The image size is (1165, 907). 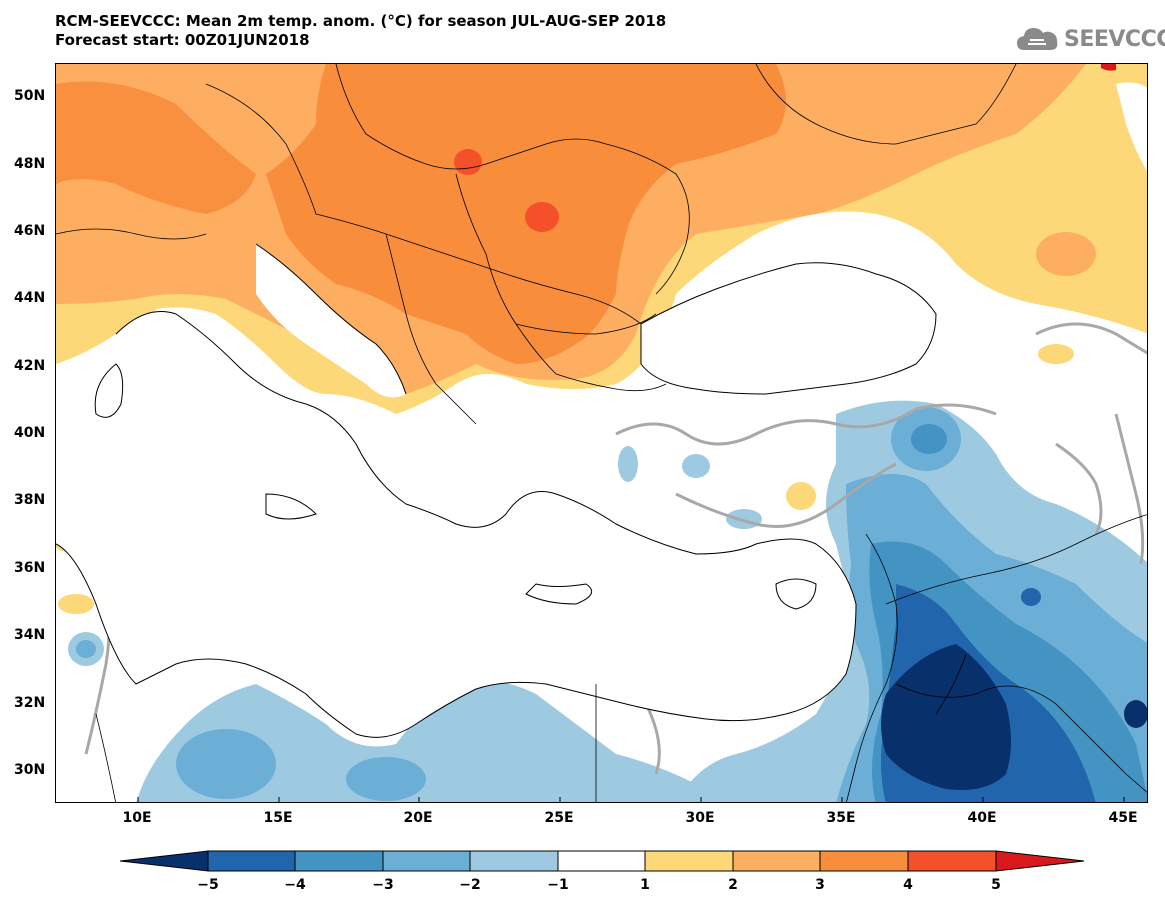 What do you see at coordinates (558, 885) in the screenshot?
I see `colorbar-tick-label: −1` at bounding box center [558, 885].